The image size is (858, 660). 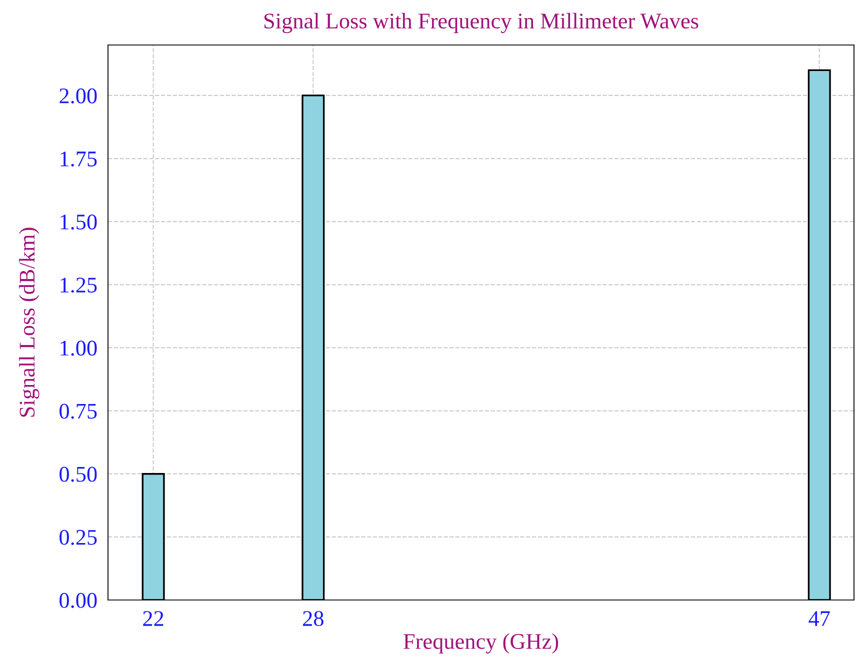 I want to click on y-axis-title: Signall Loss (dB/km), so click(x=29, y=322).